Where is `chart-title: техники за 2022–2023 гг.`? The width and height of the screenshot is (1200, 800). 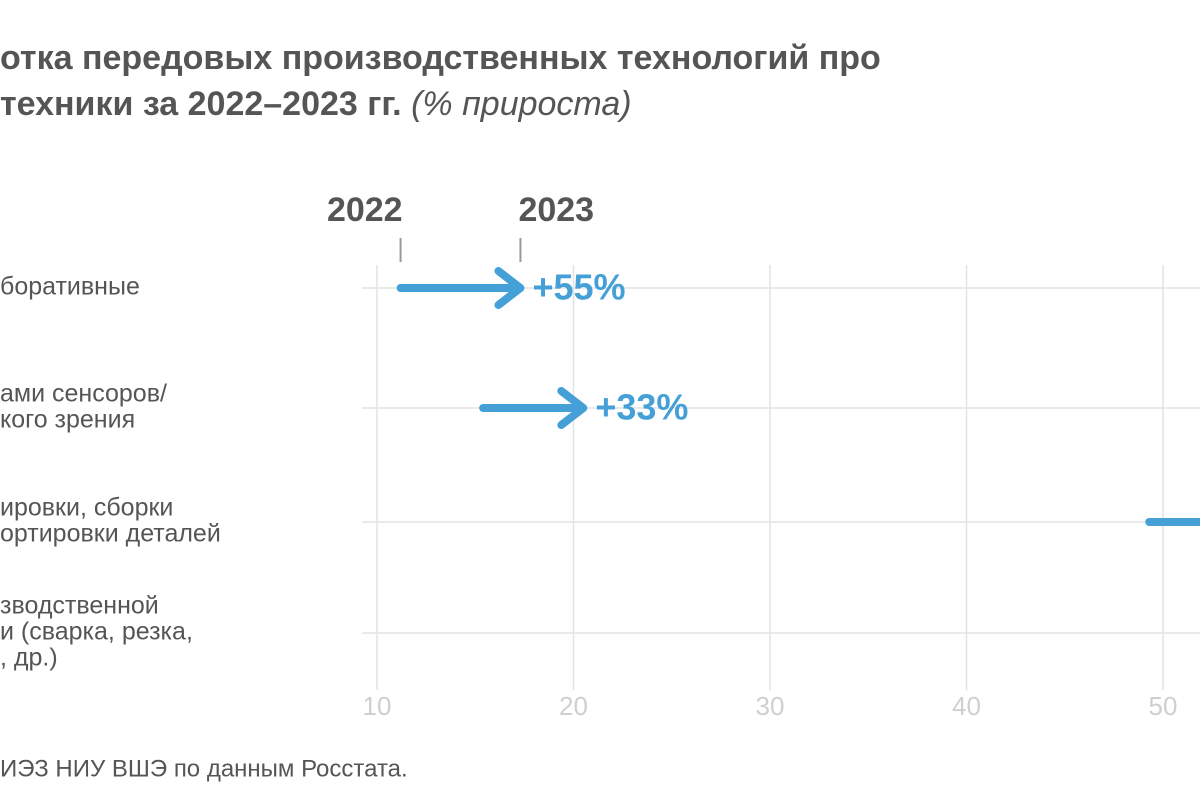
chart-title: техники за 2022–2023 гг. is located at coordinates (201, 104).